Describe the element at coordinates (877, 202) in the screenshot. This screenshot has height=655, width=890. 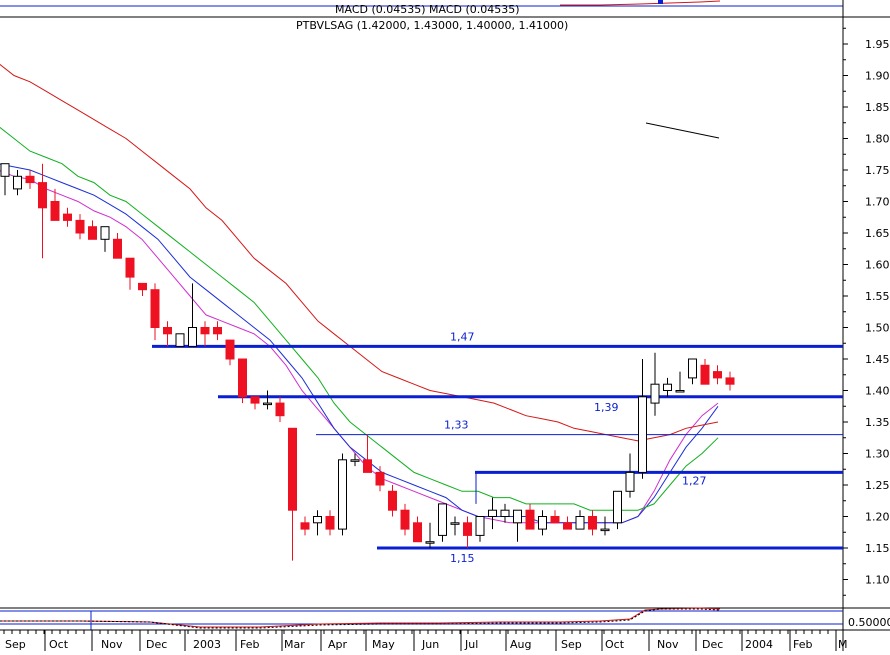
I see `y-tick-label: 1.70` at that location.